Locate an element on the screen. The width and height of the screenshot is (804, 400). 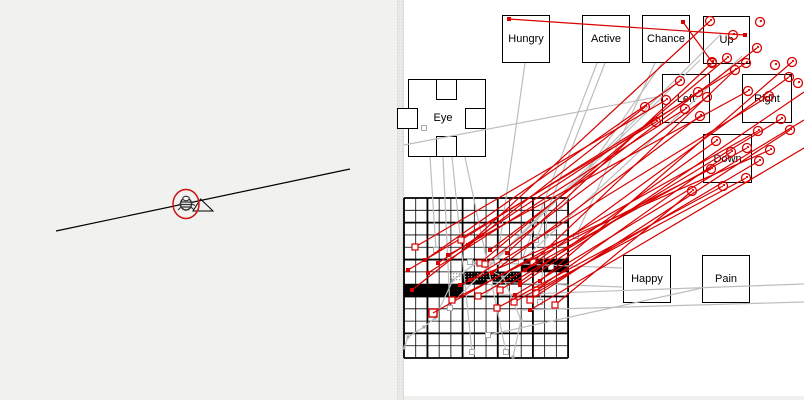
neuron-box-right: Right is located at coordinates (767, 98).